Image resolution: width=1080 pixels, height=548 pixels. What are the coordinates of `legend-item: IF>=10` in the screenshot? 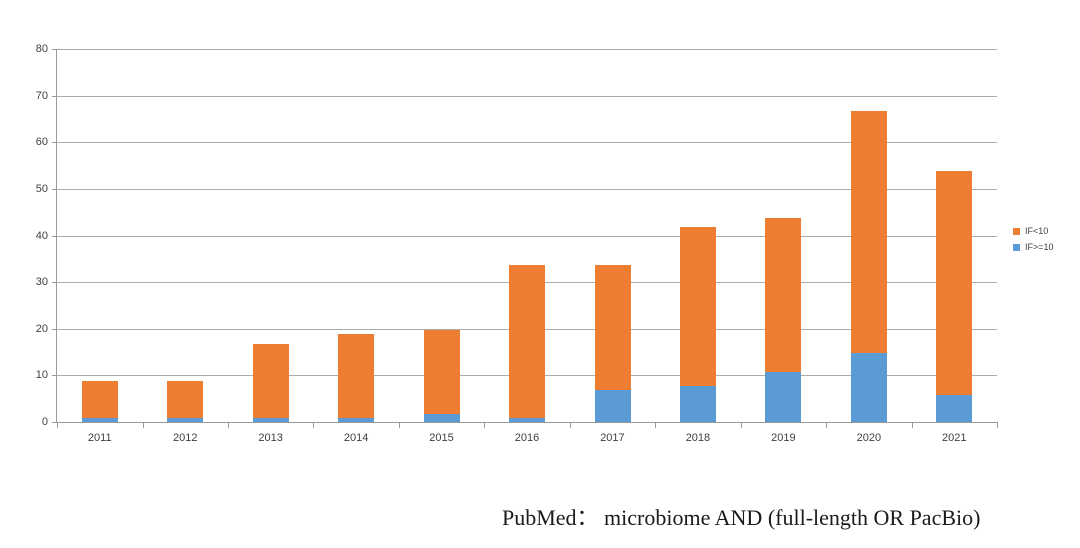 It's located at (1033, 247).